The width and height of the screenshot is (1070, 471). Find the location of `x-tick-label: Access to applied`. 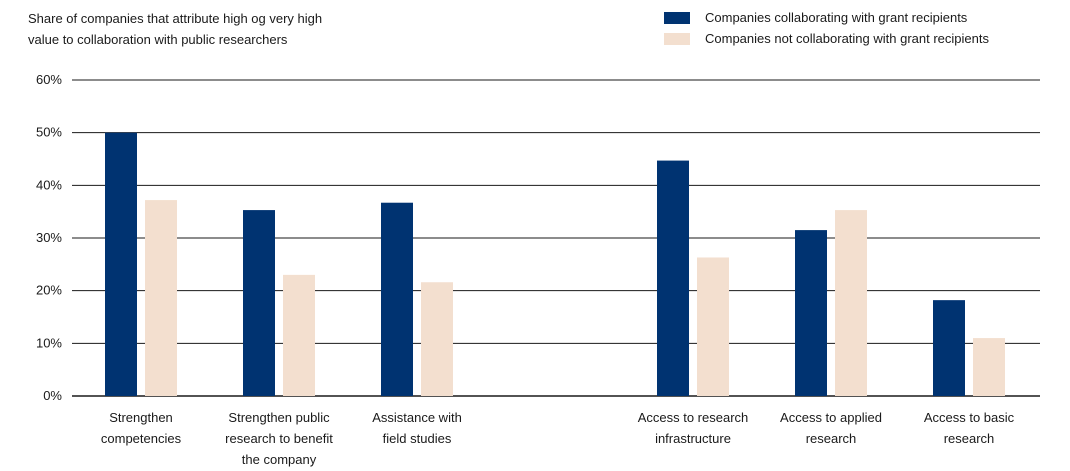

x-tick-label: Access to applied is located at coordinates (831, 417).